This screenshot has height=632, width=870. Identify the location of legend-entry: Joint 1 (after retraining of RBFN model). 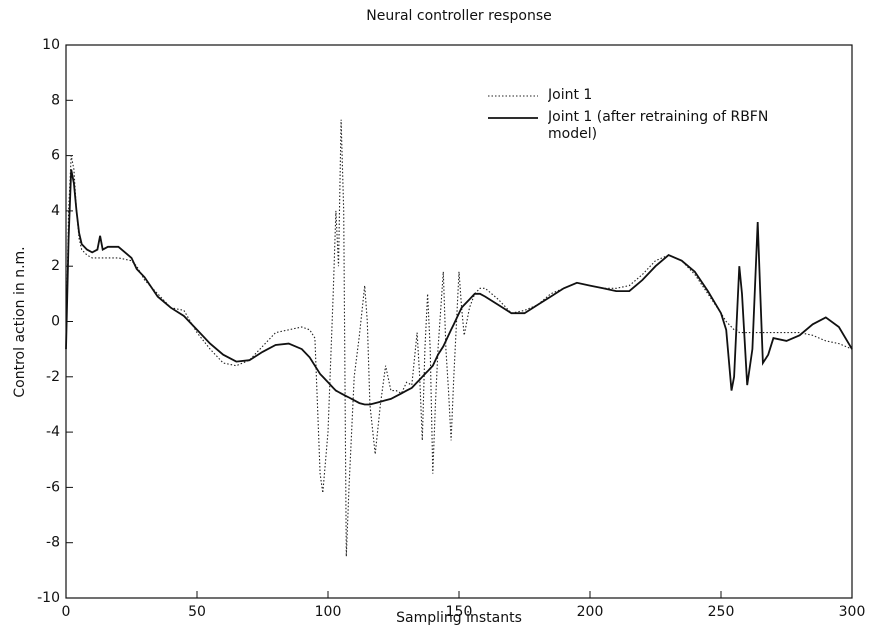
(658, 125).